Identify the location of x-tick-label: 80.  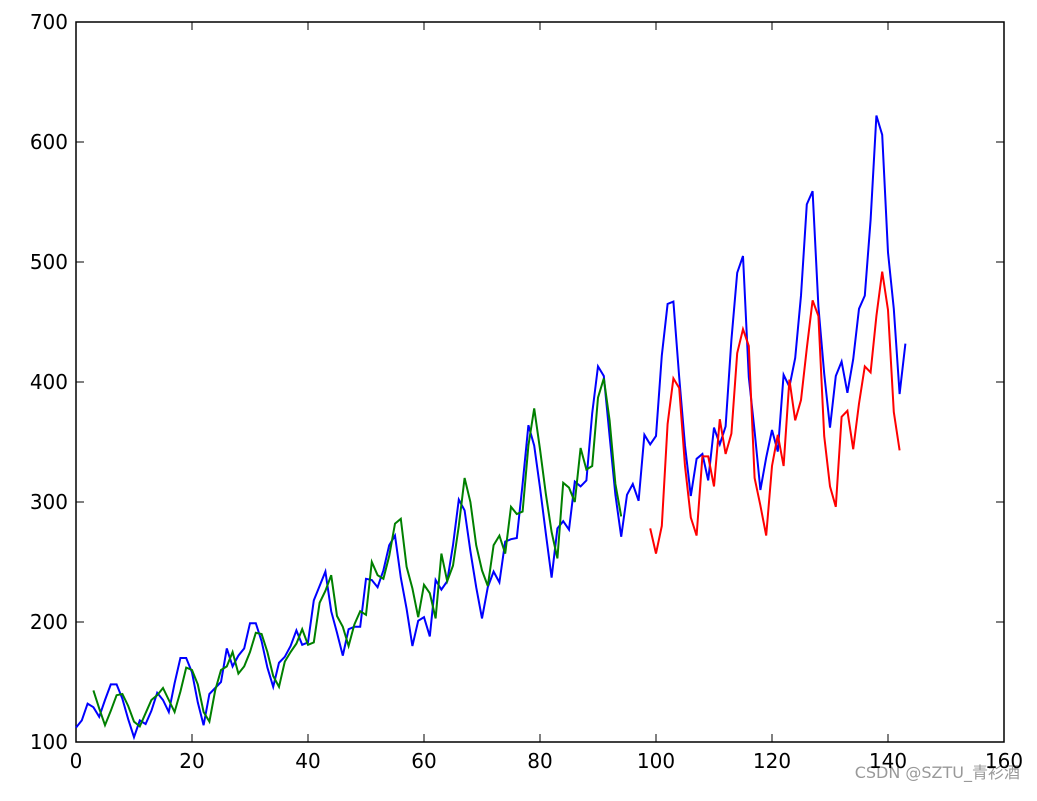
(539, 761).